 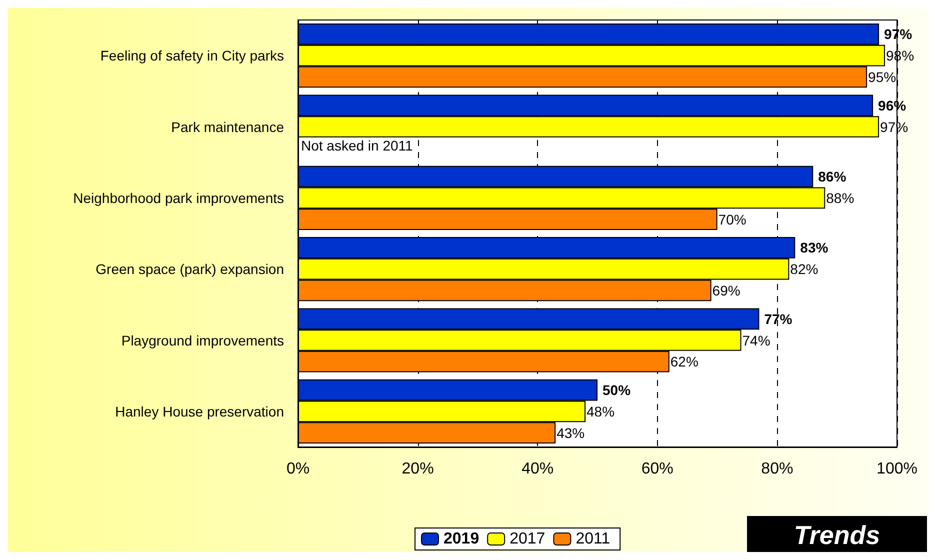 What do you see at coordinates (882, 76) in the screenshot?
I see `data-label: 95%` at bounding box center [882, 76].